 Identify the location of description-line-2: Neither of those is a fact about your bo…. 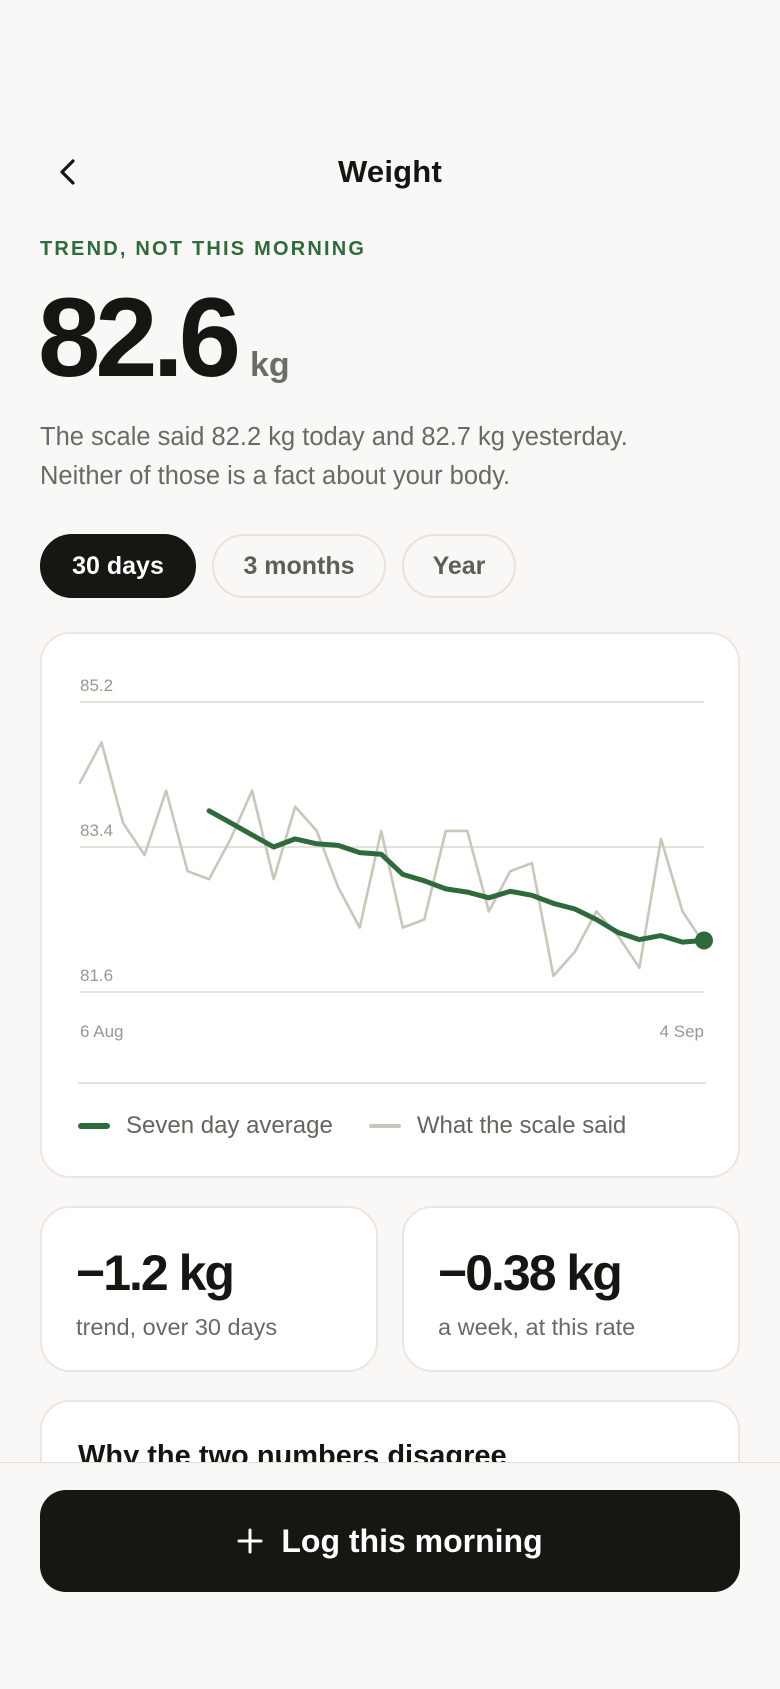
(275, 476).